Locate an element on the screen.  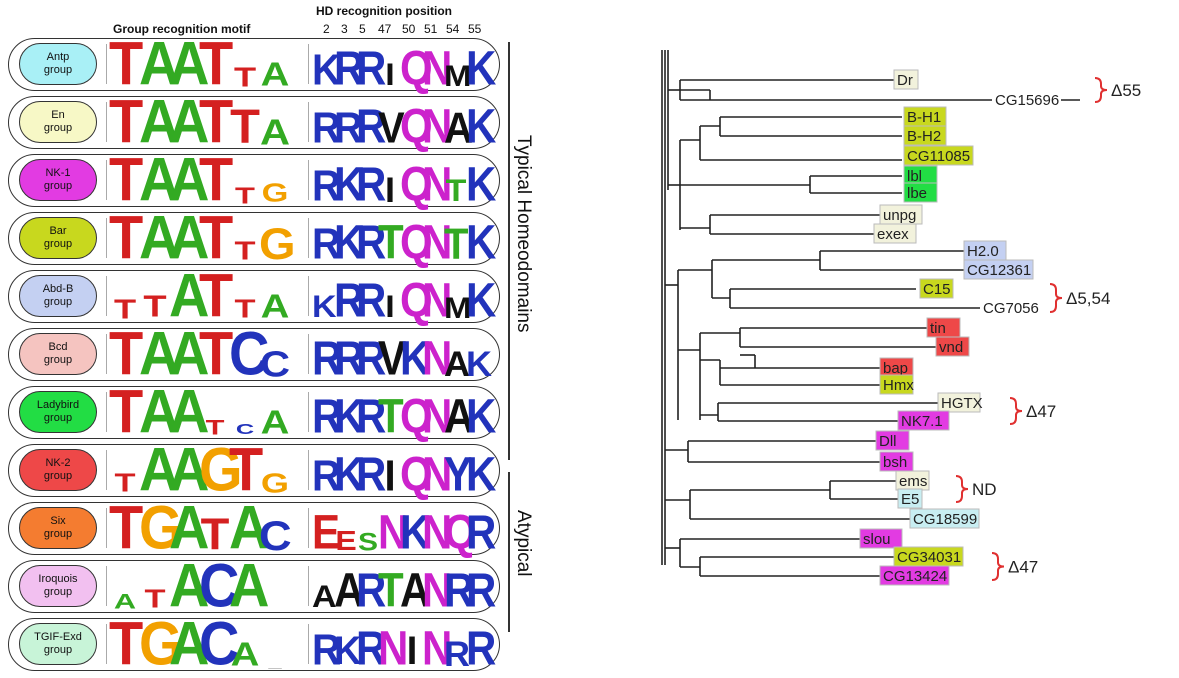
group-name: Abd-B group is located at coordinates (58, 295).